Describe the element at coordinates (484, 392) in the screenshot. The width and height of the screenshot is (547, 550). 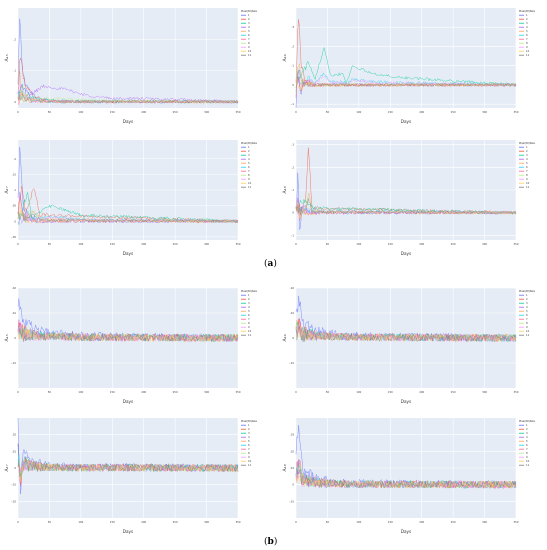
I see `x-tick-label: 300` at that location.